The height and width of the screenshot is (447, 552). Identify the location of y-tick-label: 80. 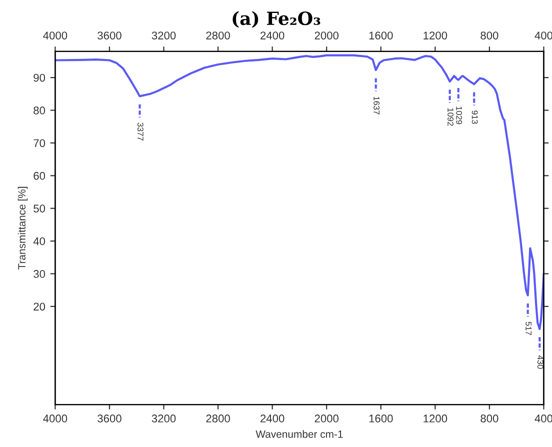
(40, 110).